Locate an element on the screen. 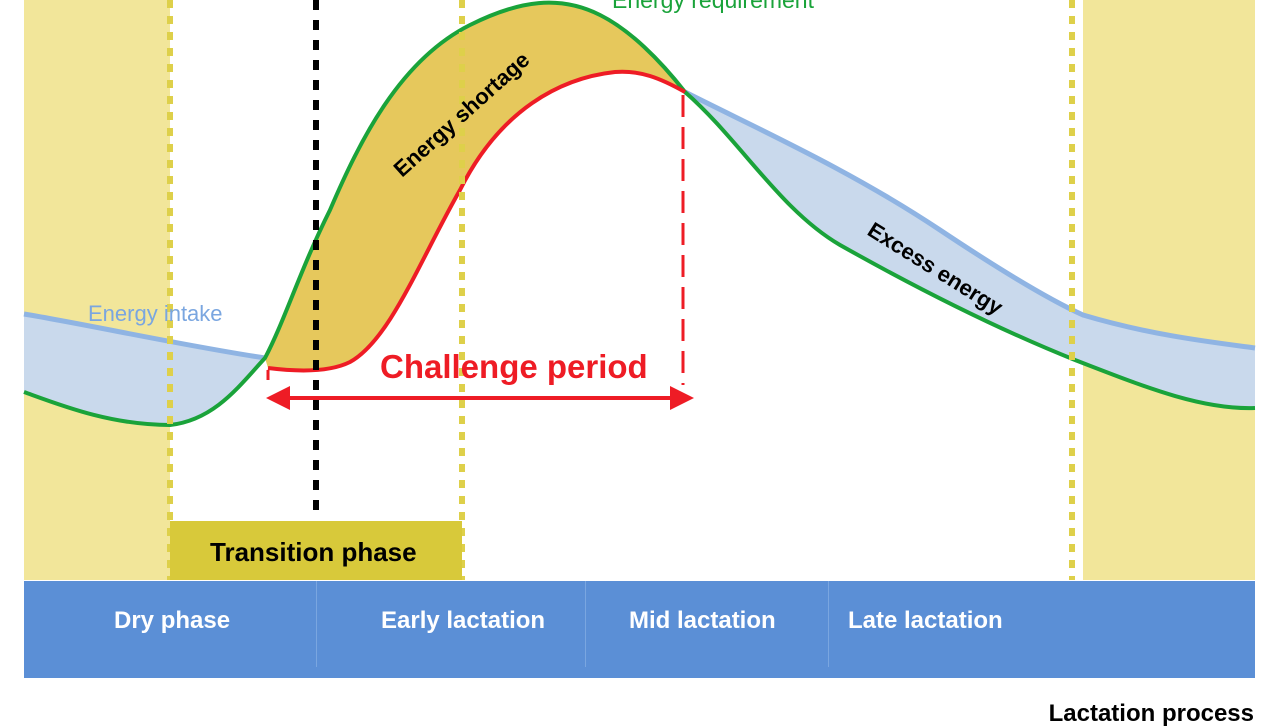  phase-early-lactation: Early lactation is located at coordinates (463, 620).